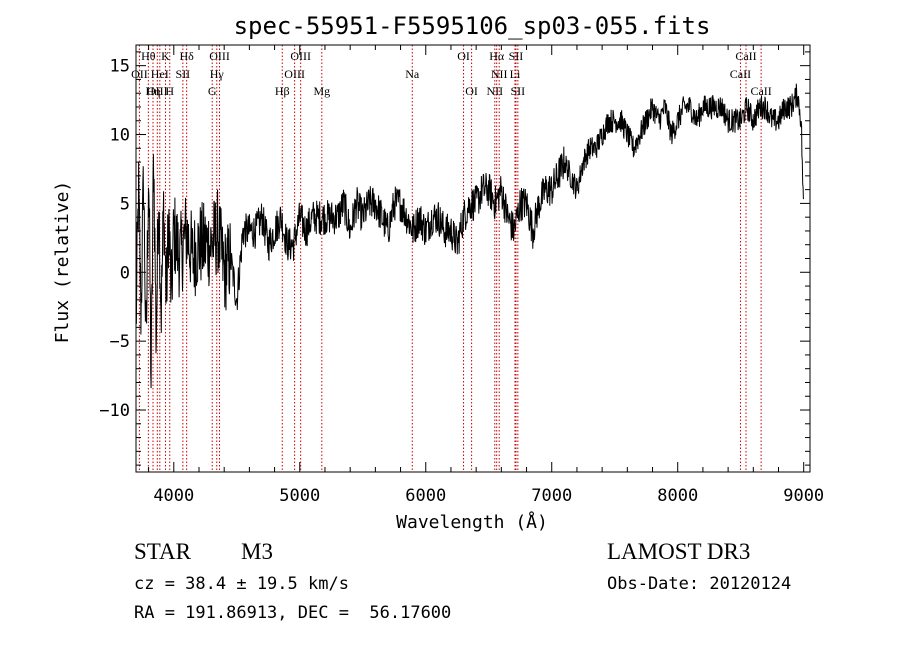  Describe the element at coordinates (120, 136) in the screenshot. I see `y-tick-label: 10` at that location.